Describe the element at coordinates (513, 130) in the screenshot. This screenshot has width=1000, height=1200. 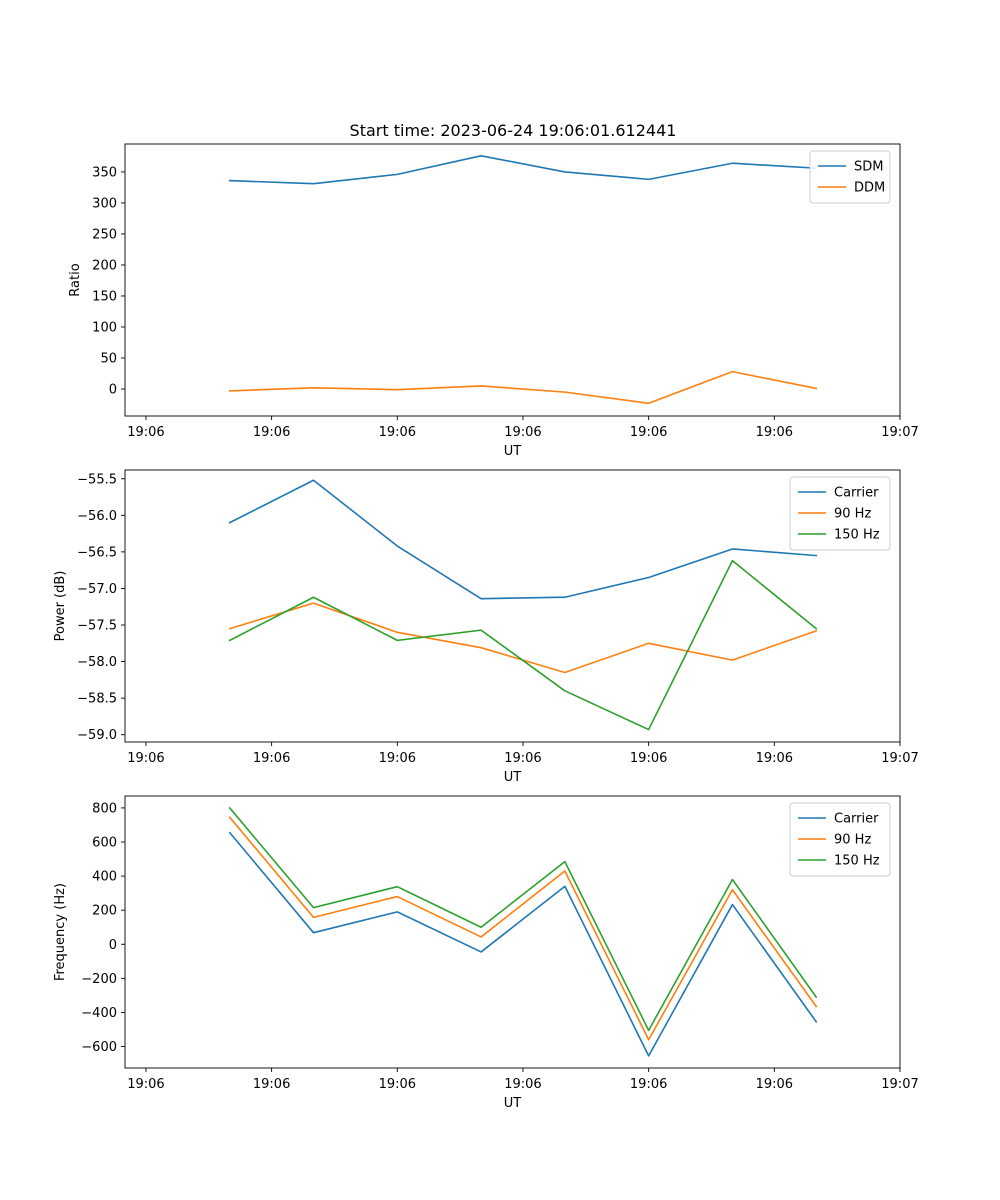
I see `figure-title: Start time: 2023-06-24 19:06:01.612441` at that location.